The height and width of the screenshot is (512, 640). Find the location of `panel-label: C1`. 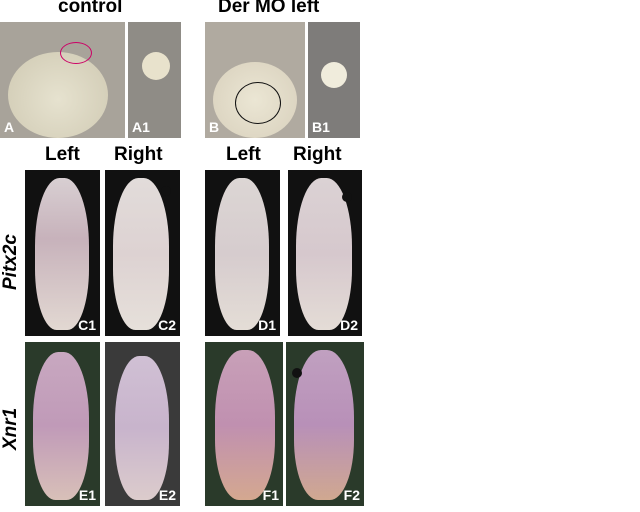

panel-label: C1 is located at coordinates (87, 325).